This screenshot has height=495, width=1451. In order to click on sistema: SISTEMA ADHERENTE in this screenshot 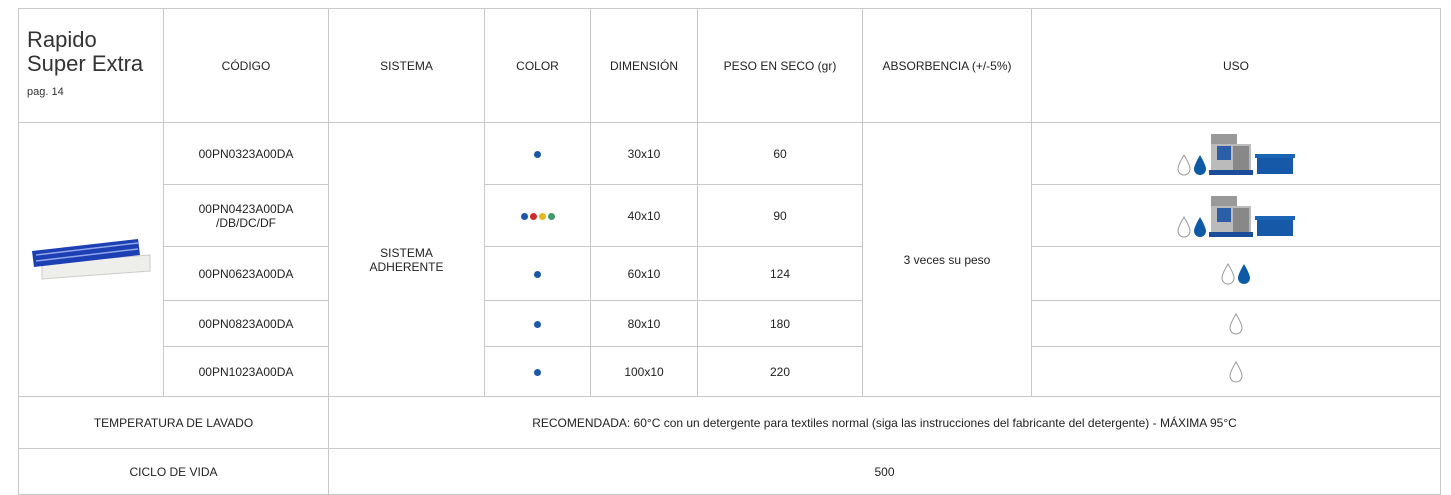, I will do `click(406, 259)`.